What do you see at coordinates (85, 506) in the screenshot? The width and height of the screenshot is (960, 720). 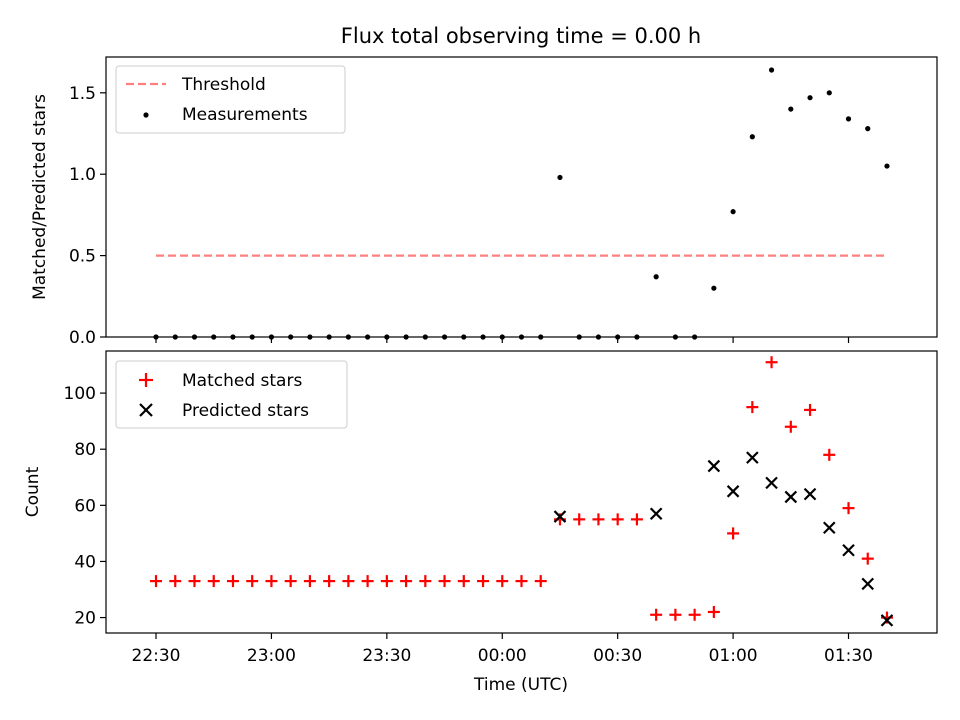 I see `y-tick-label: 60` at bounding box center [85, 506].